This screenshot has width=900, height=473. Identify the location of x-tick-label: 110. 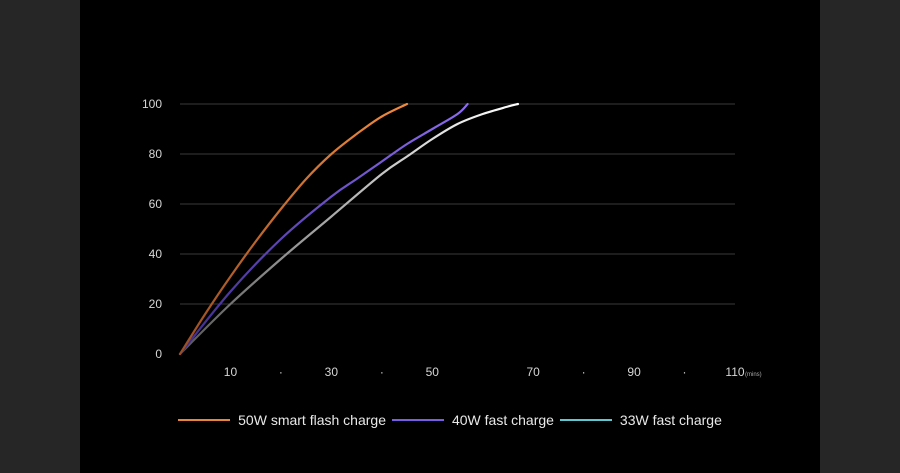
(734, 372).